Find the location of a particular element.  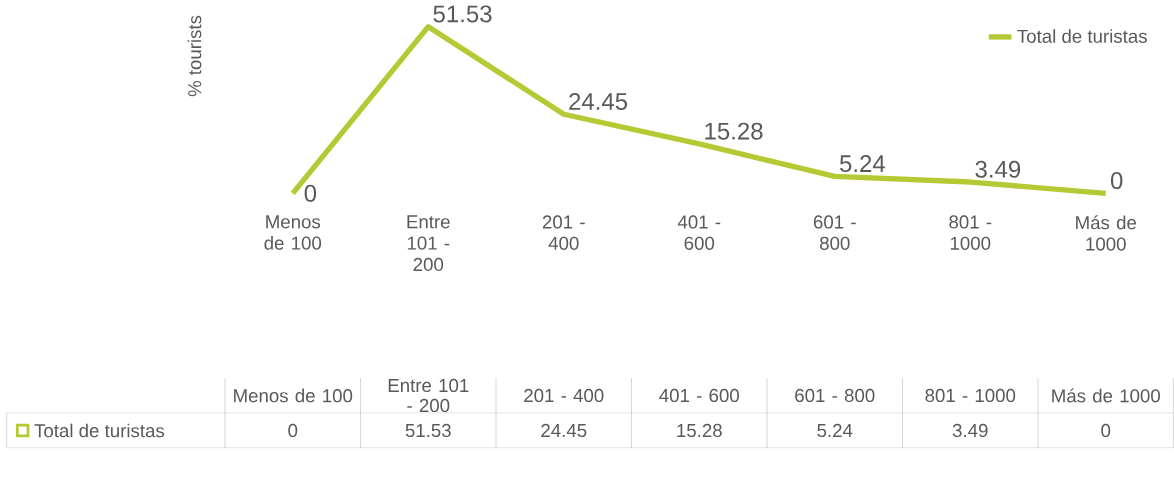

x-tick-label: Menos de 100 is located at coordinates (293, 232).